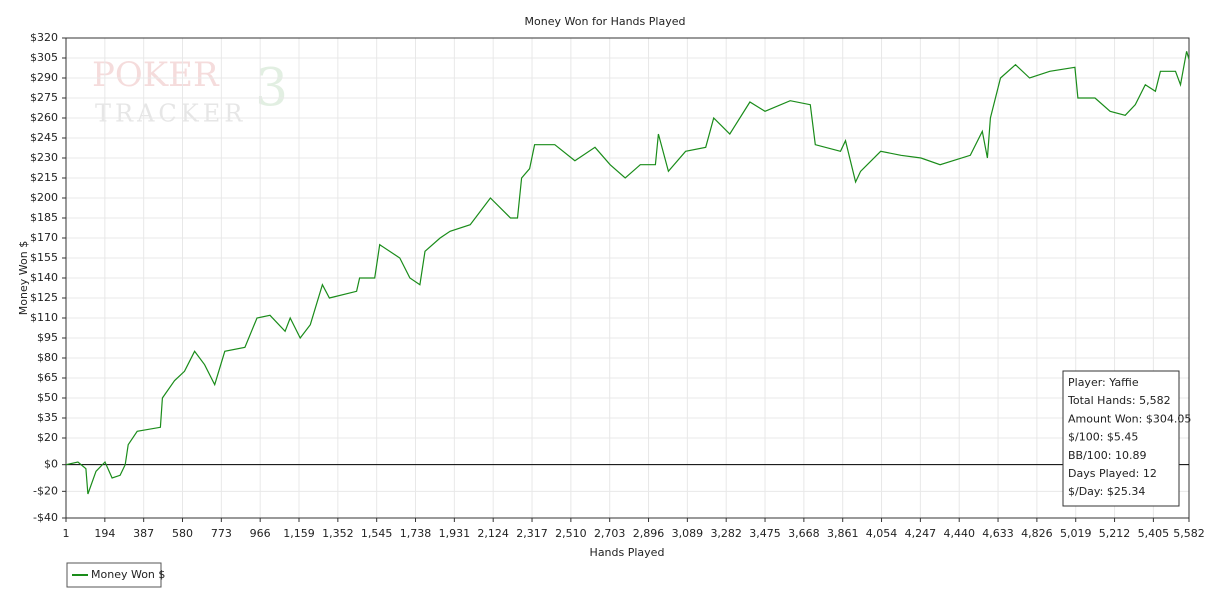 Image resolution: width=1210 pixels, height=602 pixels. Describe the element at coordinates (688, 533) in the screenshot. I see `x-tick-label: 3,089` at that location.